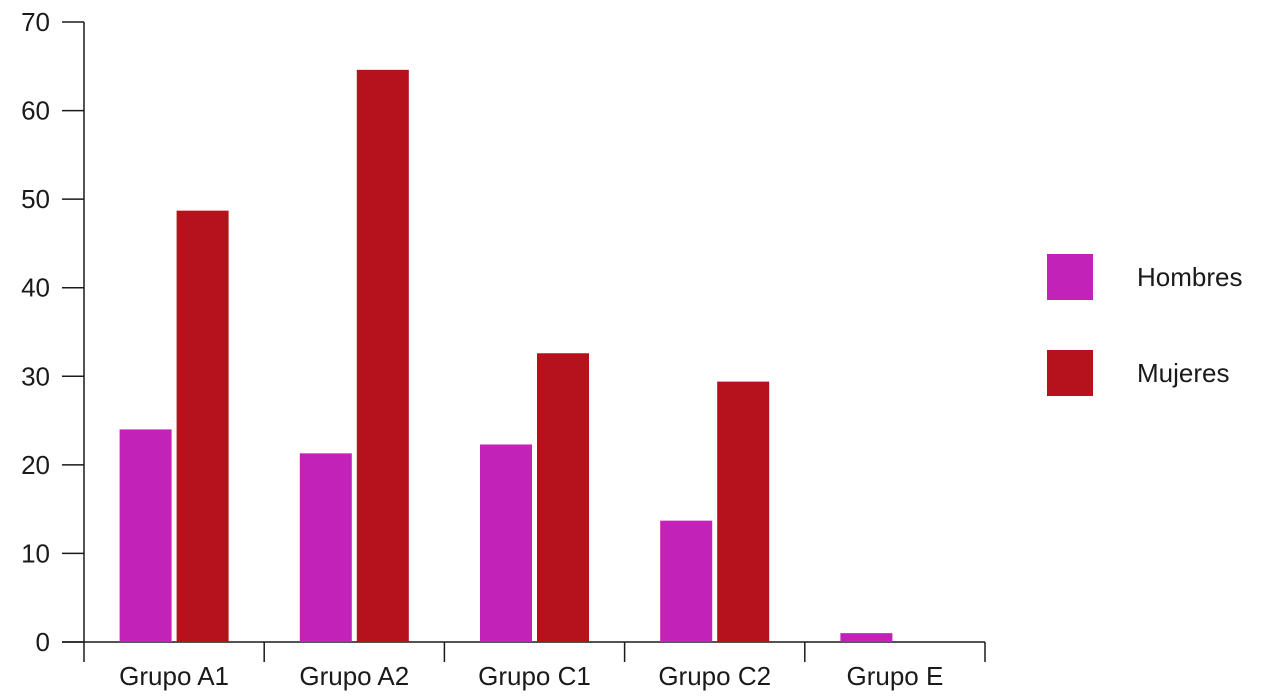  What do you see at coordinates (1189, 277) in the screenshot?
I see `legend-label: Hombres` at bounding box center [1189, 277].